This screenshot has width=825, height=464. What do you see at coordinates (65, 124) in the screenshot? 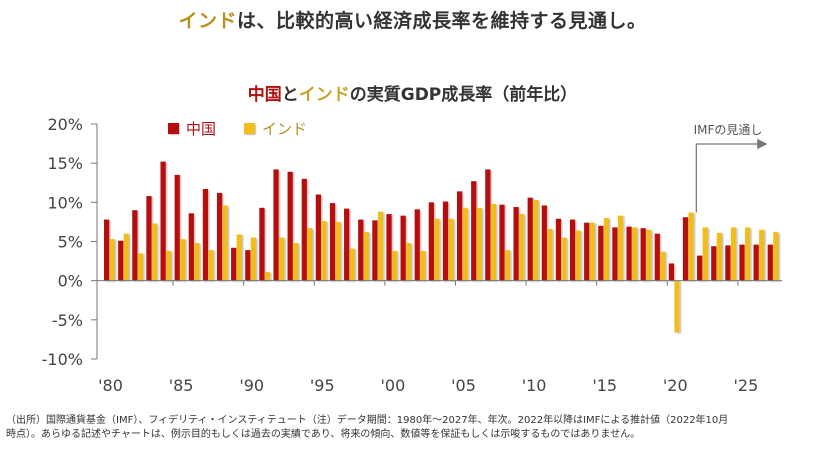
I see `y-tick-label: 20%` at bounding box center [65, 124].